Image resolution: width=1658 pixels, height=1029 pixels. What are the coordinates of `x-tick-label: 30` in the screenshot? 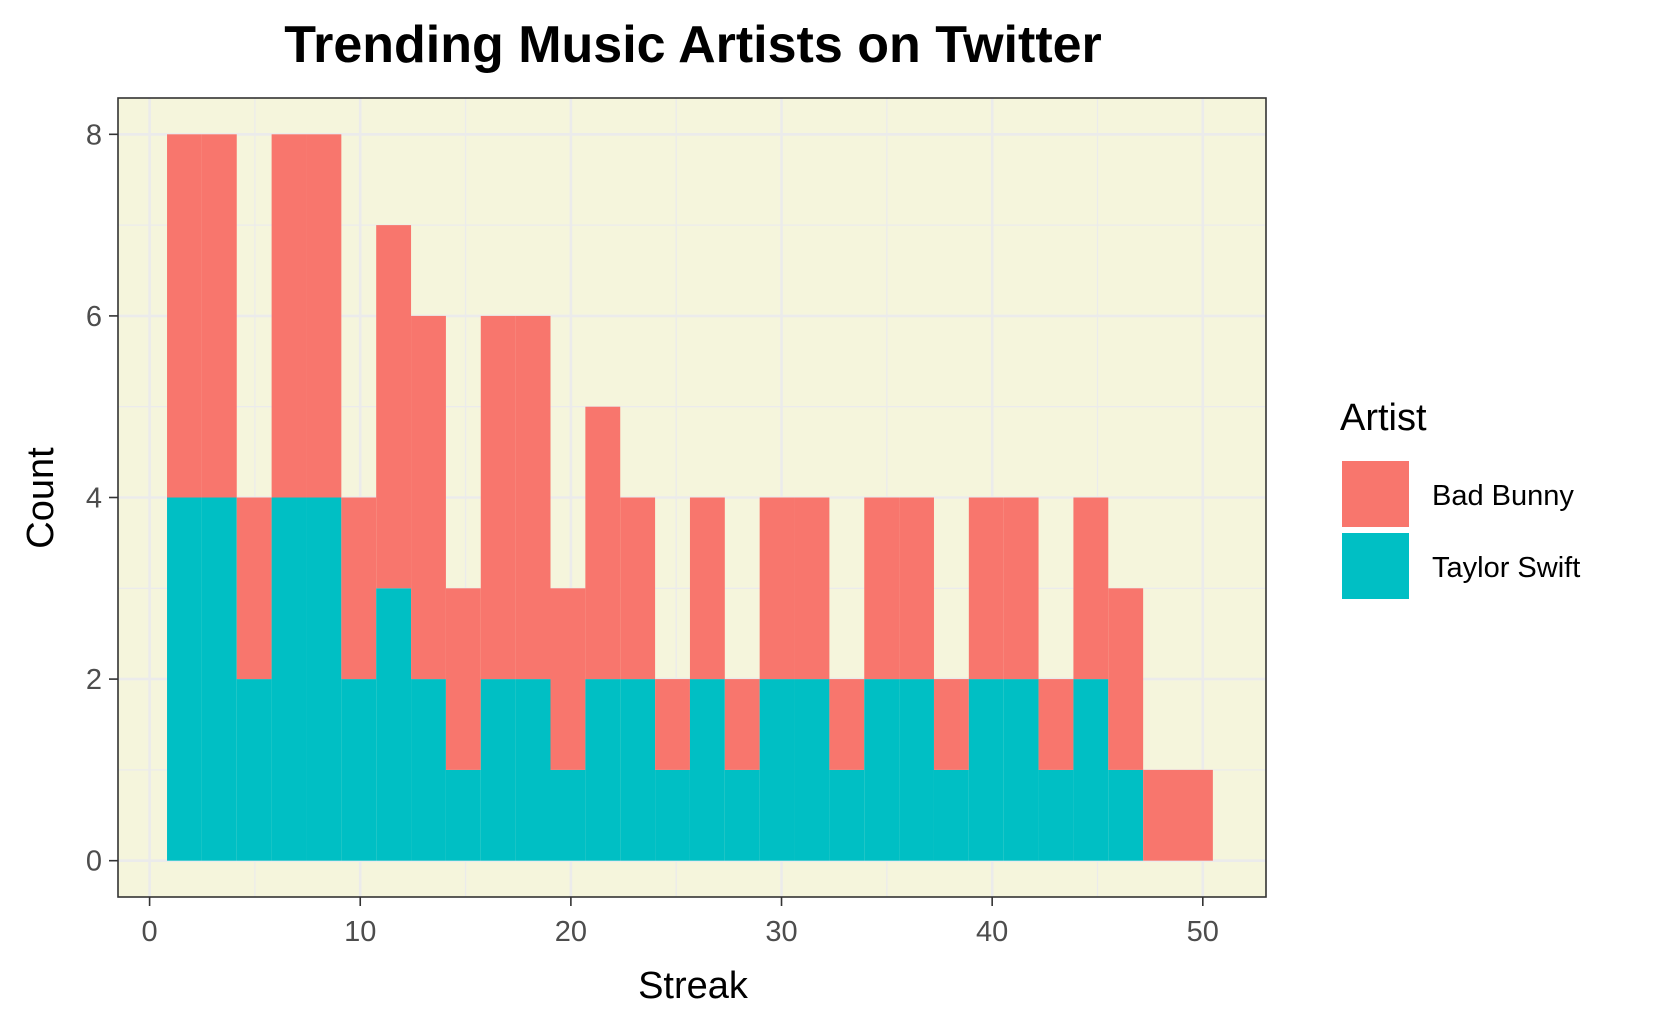 It's located at (781, 932).